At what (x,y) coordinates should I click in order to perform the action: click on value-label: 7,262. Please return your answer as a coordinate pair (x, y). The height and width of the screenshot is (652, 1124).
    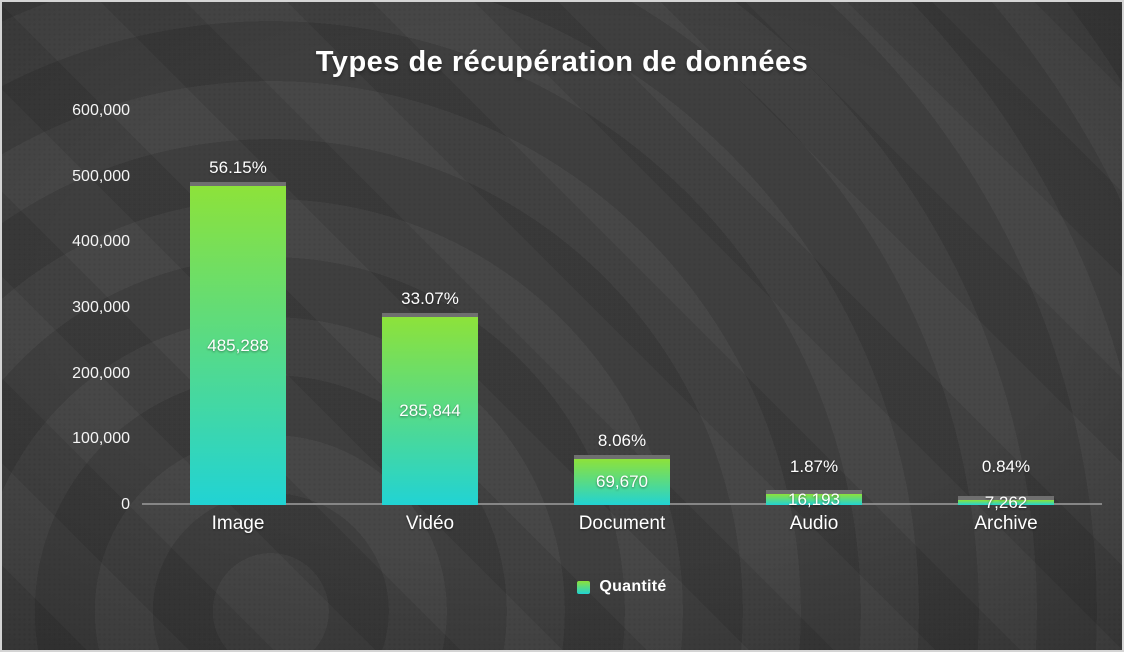
    Looking at the image, I should click on (1006, 502).